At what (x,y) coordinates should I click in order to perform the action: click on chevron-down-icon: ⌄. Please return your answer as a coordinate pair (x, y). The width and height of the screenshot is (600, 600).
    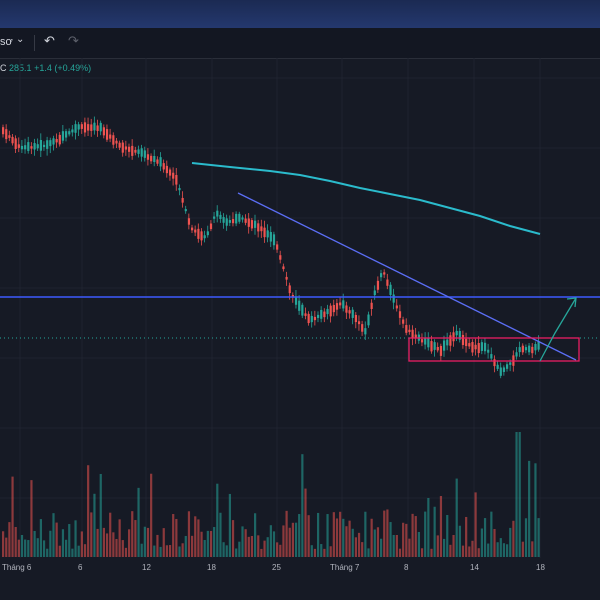
    Looking at the image, I should click on (20, 39).